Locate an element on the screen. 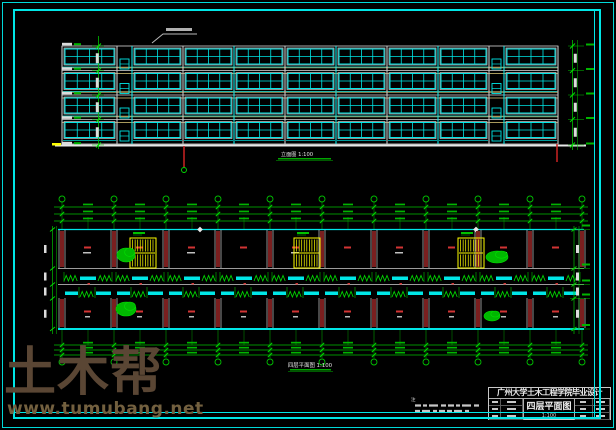  svg-text: 四层平面图 1:100 is located at coordinates (310, 365).